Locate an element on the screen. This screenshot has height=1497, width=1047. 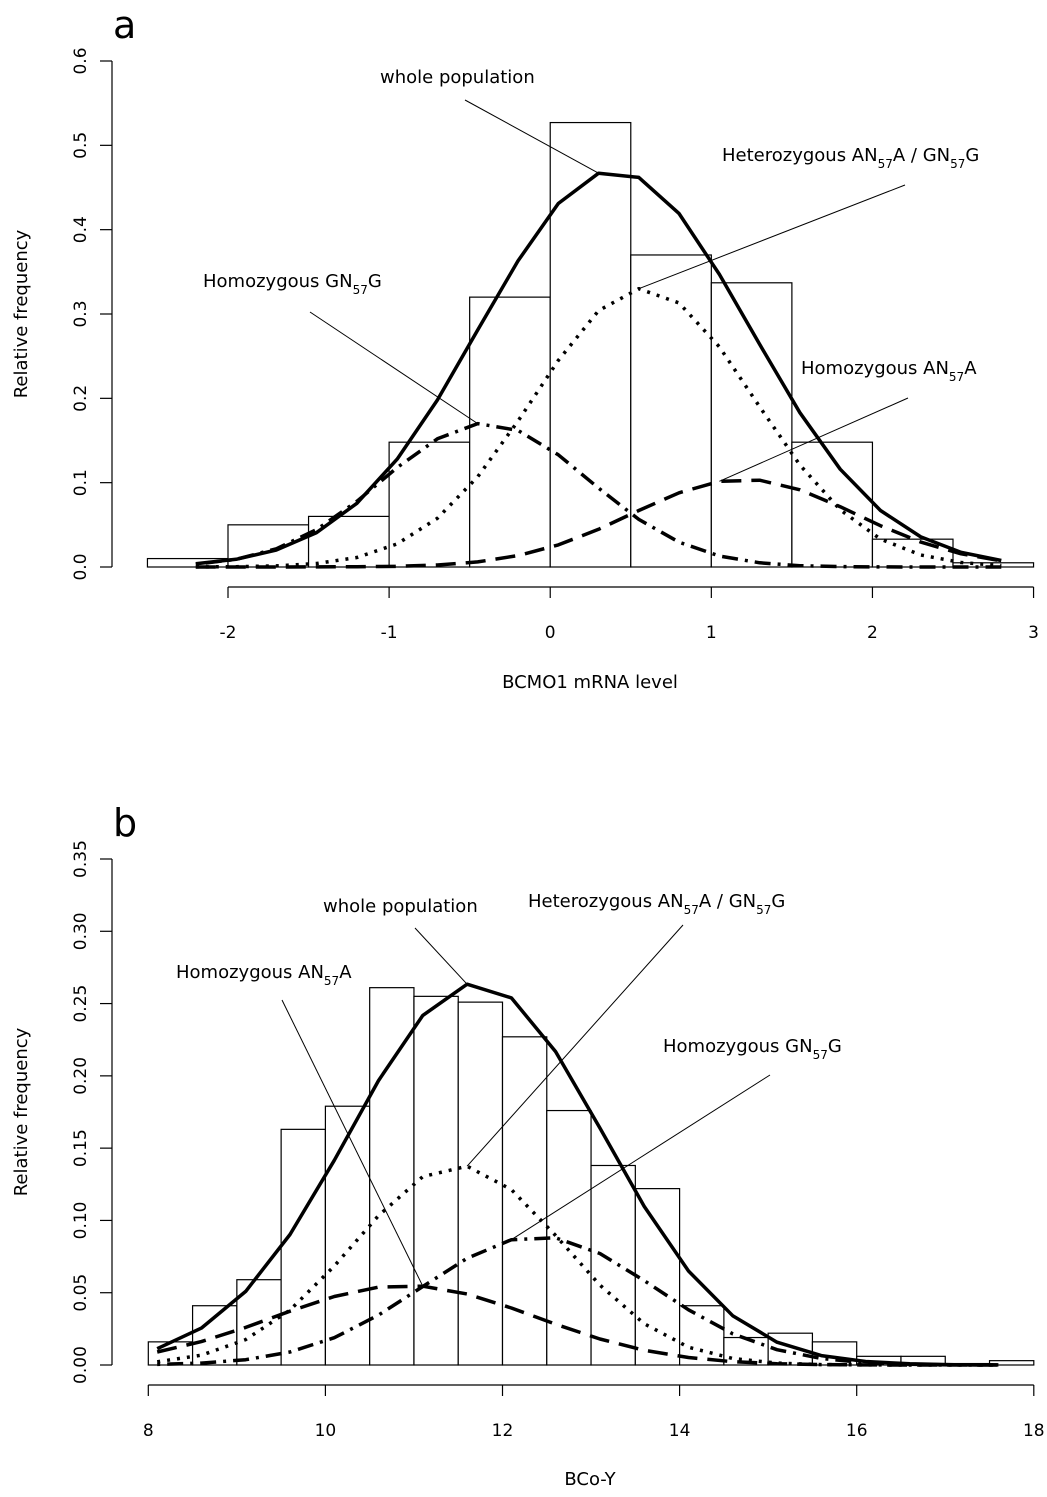
y-tick-label: 0.35 is located at coordinates (81, 859).